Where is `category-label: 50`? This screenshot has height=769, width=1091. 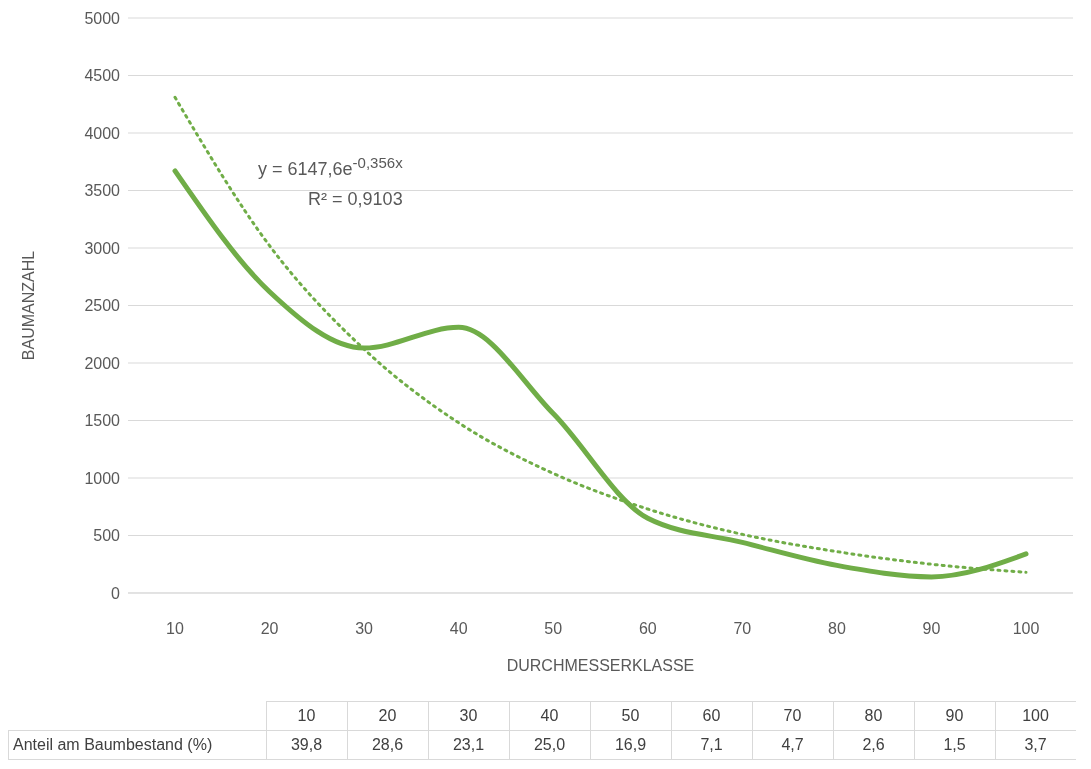
category-label: 50 is located at coordinates (630, 715).